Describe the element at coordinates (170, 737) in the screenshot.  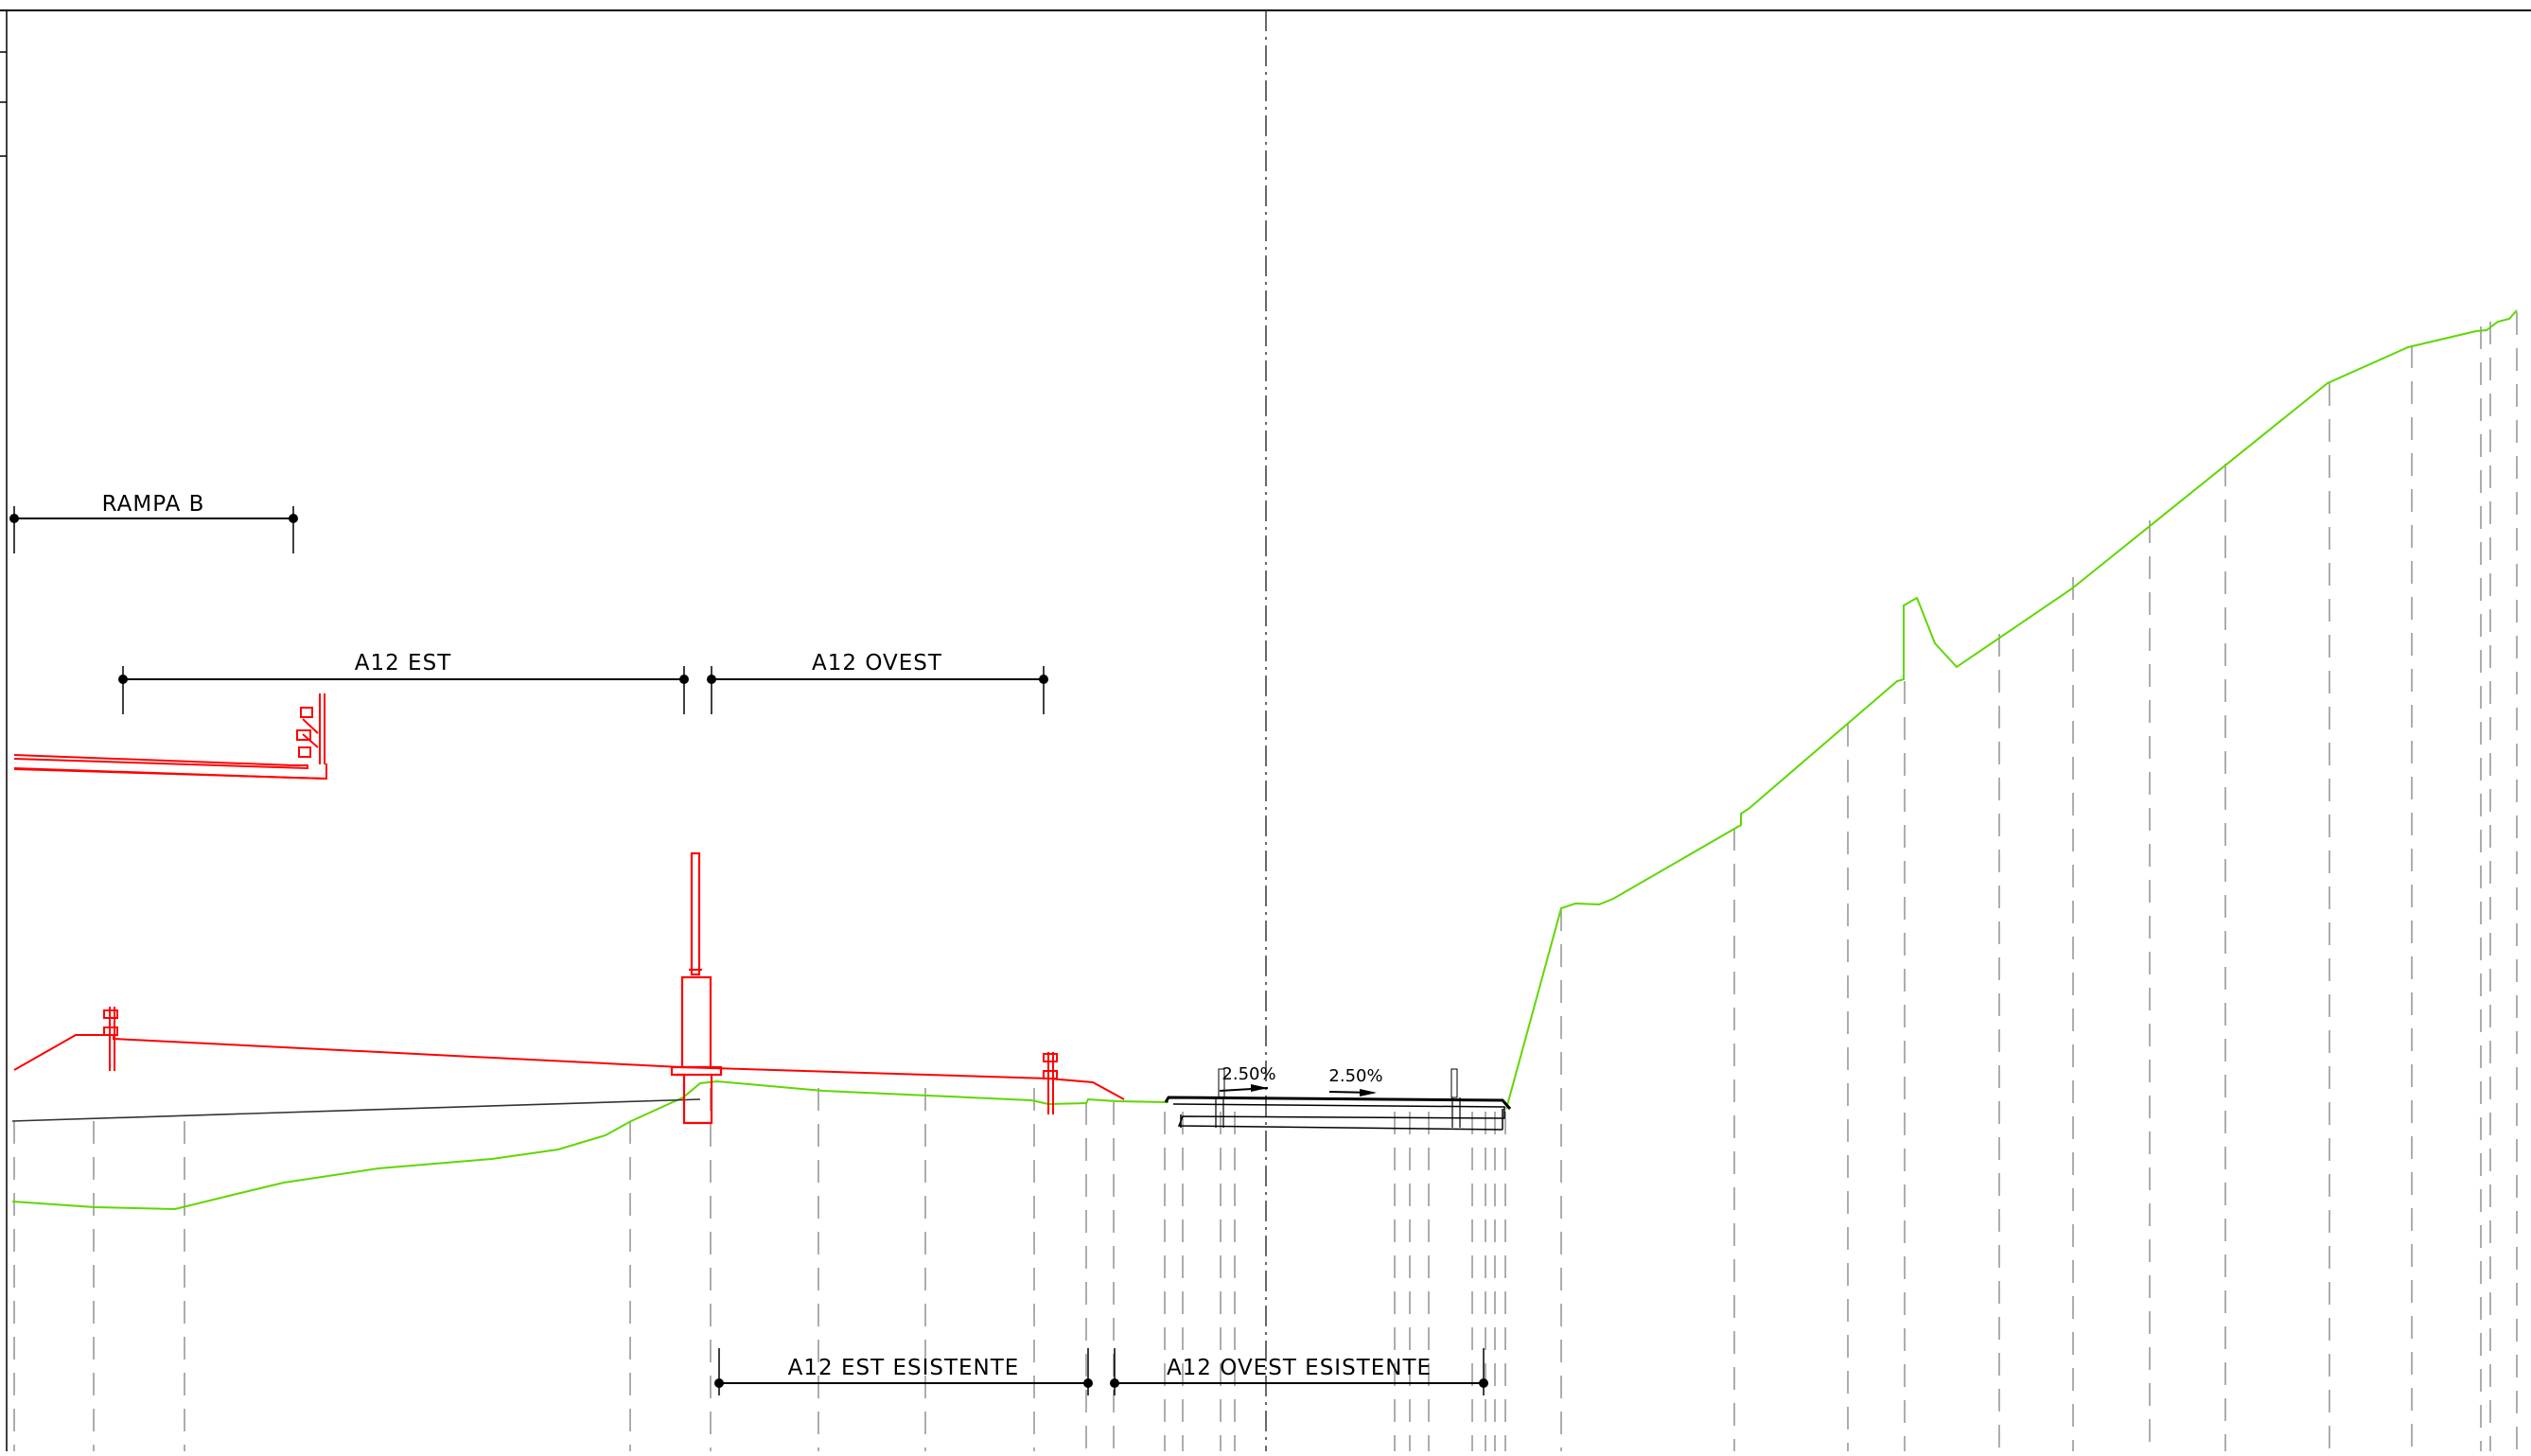
I see `project-rampa-b-deck` at that location.